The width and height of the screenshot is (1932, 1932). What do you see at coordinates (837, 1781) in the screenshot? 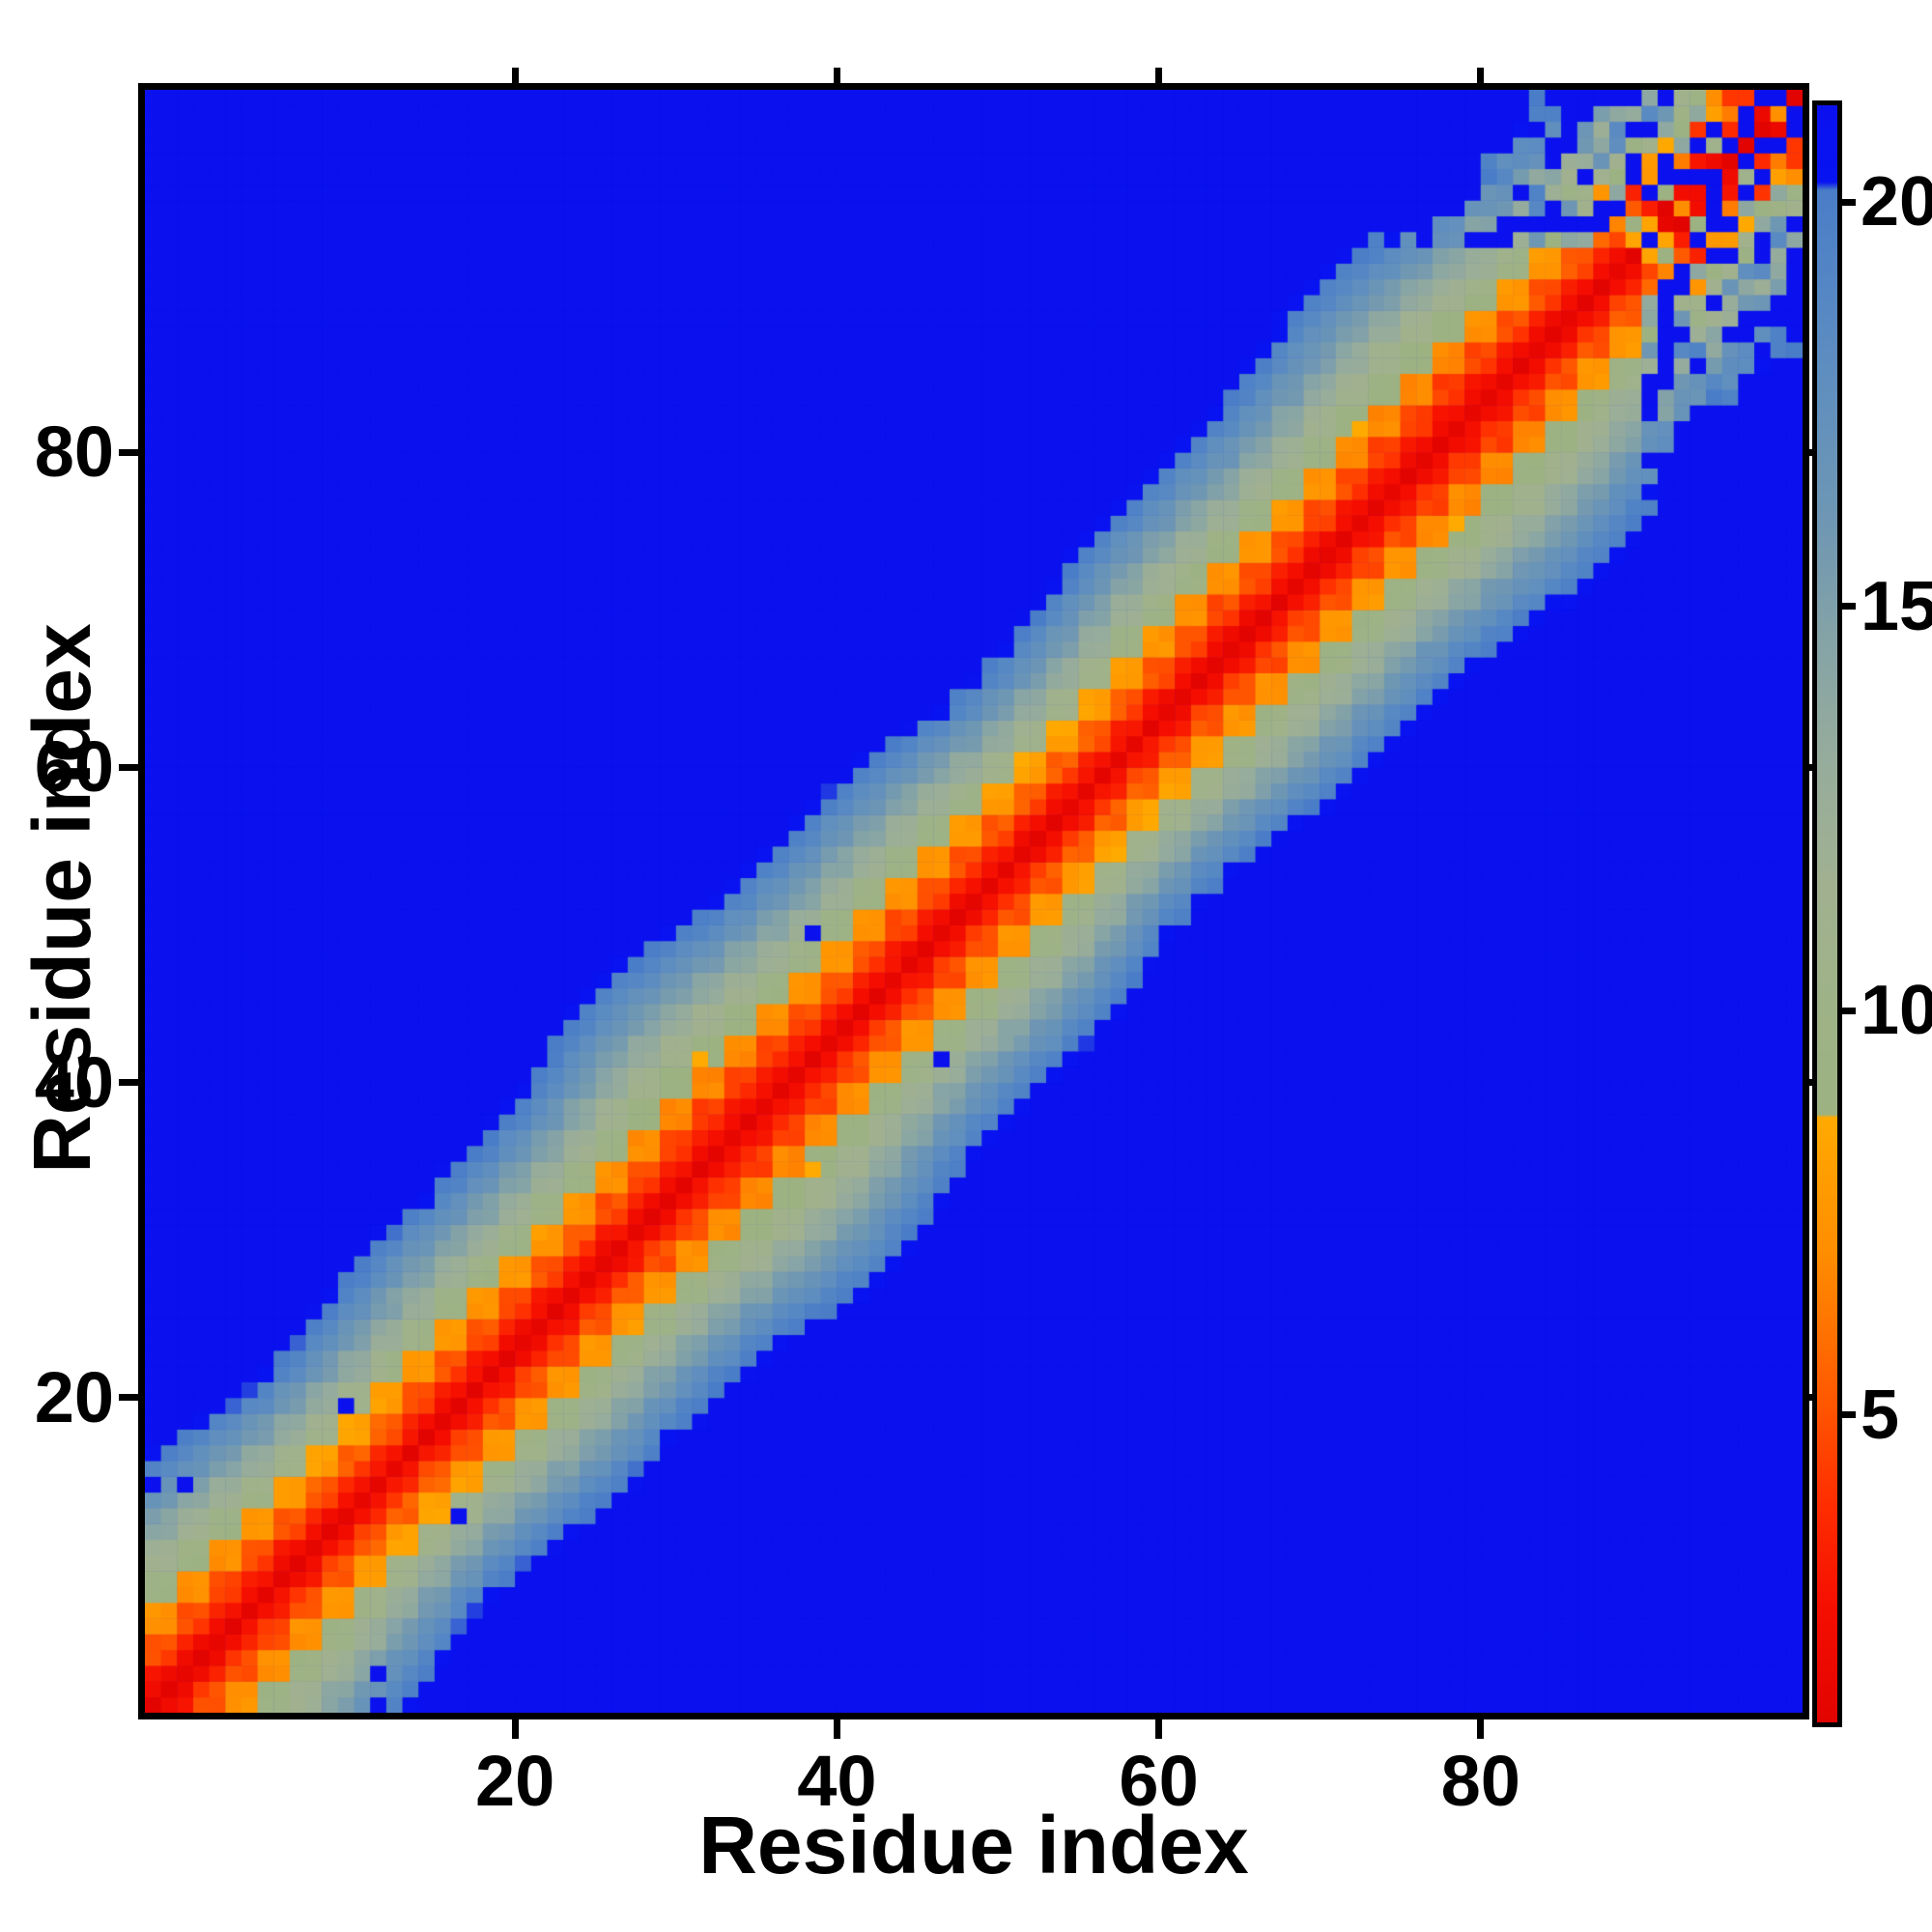
I see `x-axis-tick-label: 40` at bounding box center [837, 1781].